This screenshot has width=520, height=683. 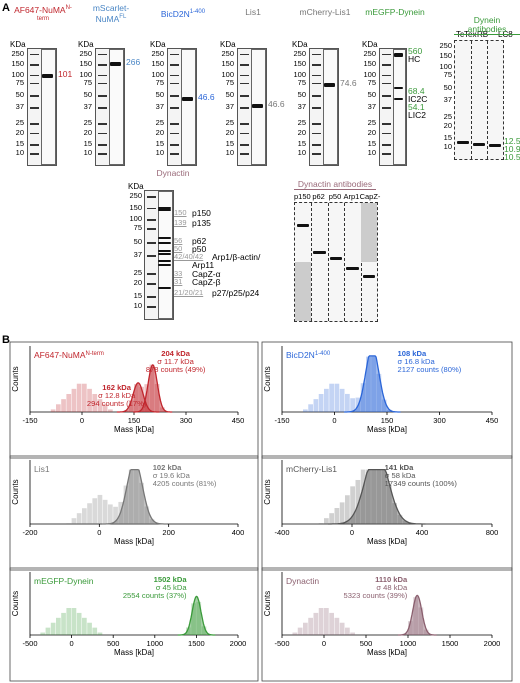 What do you see at coordinates (417, 115) in the screenshot?
I see `band-annotation: LIC2` at bounding box center [417, 115].